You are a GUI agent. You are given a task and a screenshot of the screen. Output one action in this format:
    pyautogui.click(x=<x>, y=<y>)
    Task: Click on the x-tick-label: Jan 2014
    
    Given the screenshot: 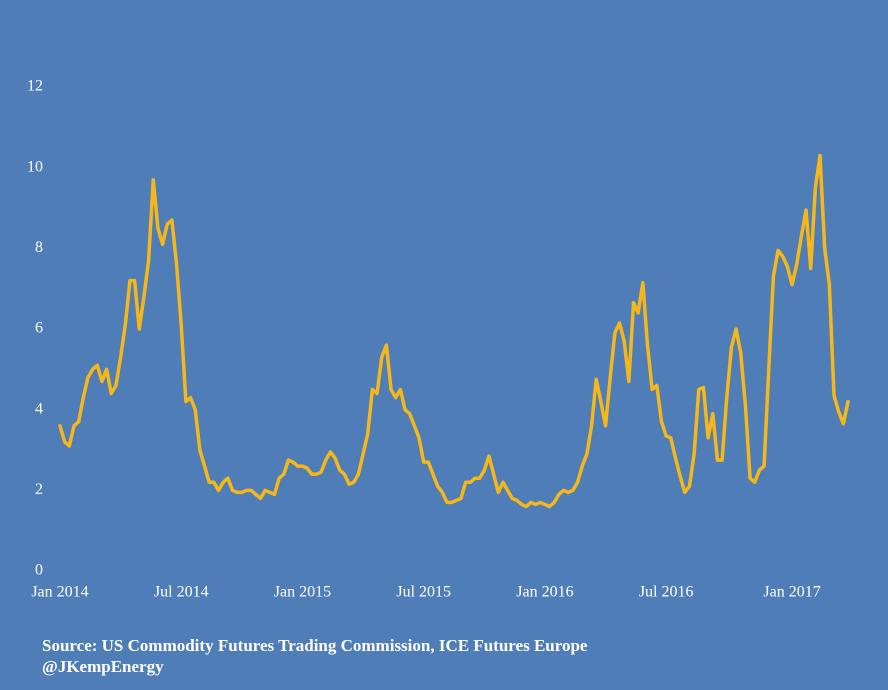 What is the action you would take?
    pyautogui.click(x=59, y=592)
    